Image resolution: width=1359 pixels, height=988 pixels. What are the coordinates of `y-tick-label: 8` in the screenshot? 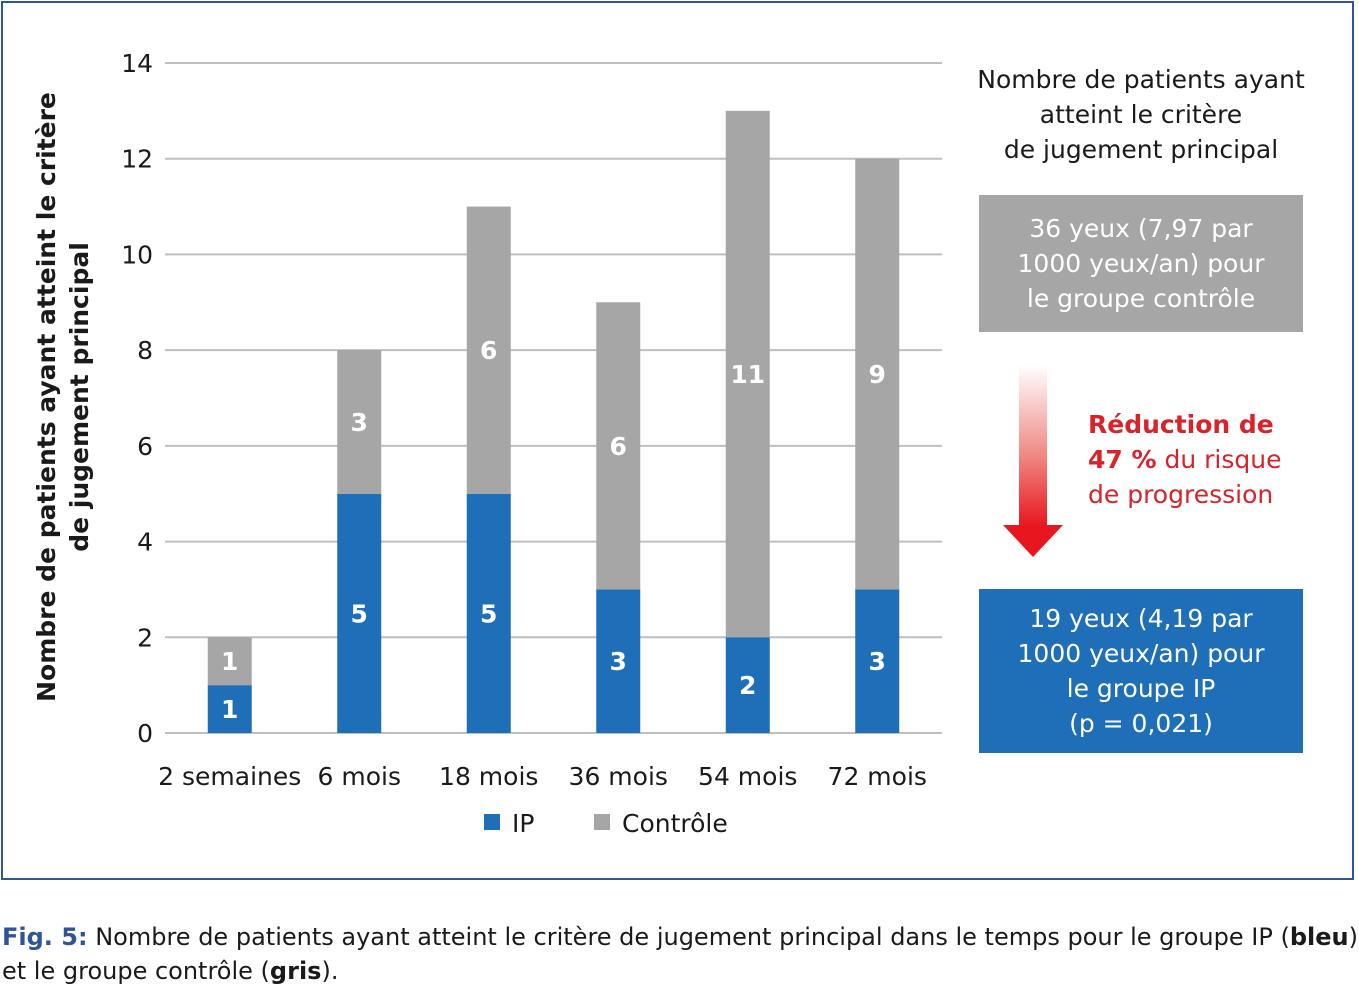 It's located at (145, 350).